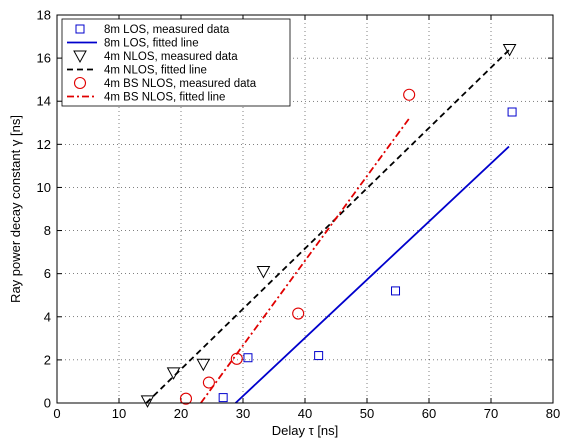 This screenshot has width=577, height=441. Describe the element at coordinates (47, 273) in the screenshot. I see `y-tick-label: 6` at that location.